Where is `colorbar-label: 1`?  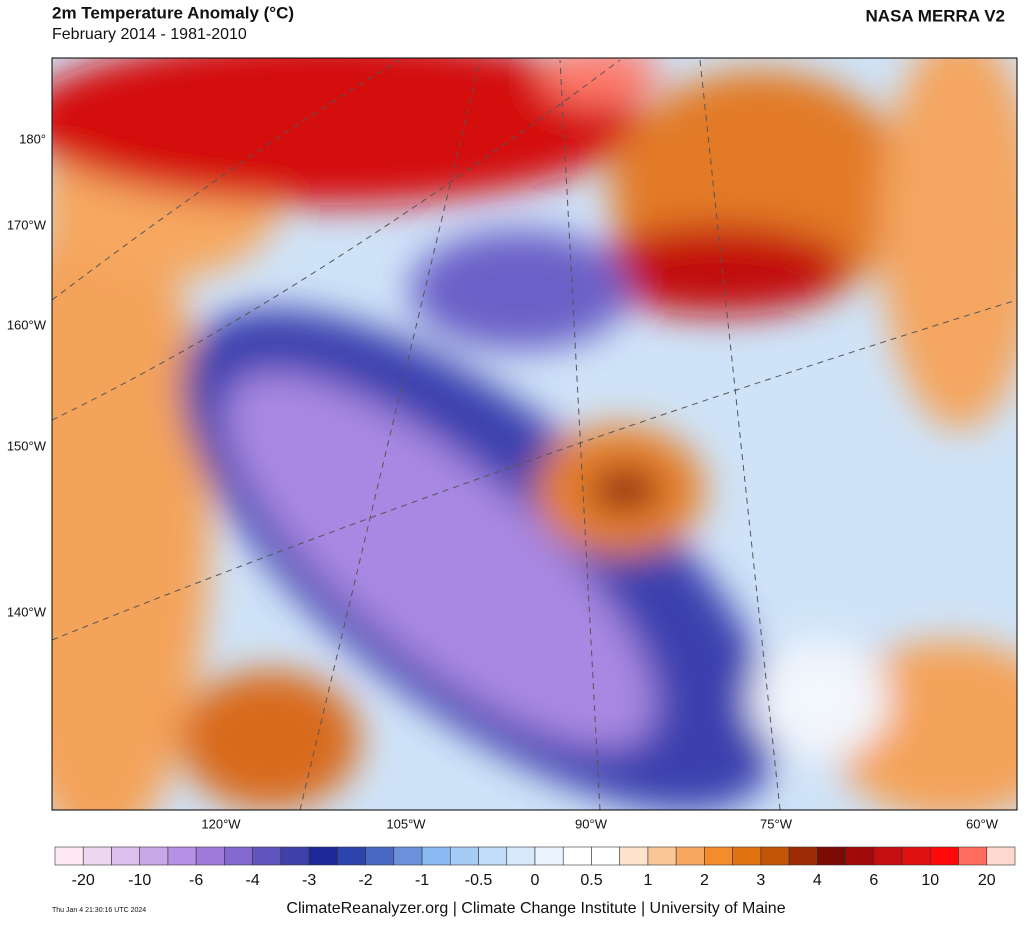
colorbar-label: 1 is located at coordinates (647, 880).